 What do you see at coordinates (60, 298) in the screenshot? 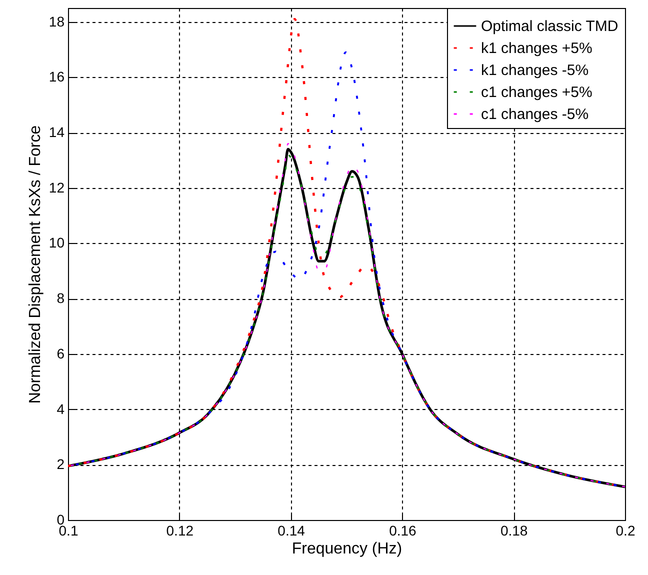
I see `y-tick-label: 8` at bounding box center [60, 298].